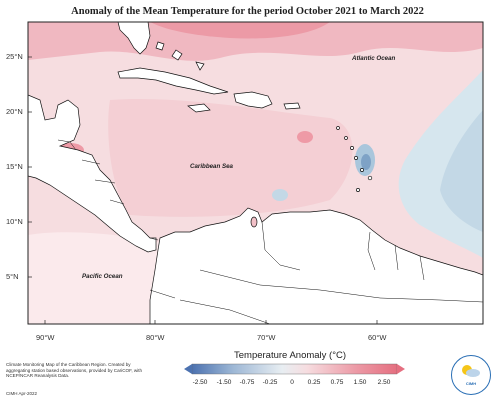  What do you see at coordinates (360, 382) in the screenshot?
I see `legend-tick: 1.50` at bounding box center [360, 382].